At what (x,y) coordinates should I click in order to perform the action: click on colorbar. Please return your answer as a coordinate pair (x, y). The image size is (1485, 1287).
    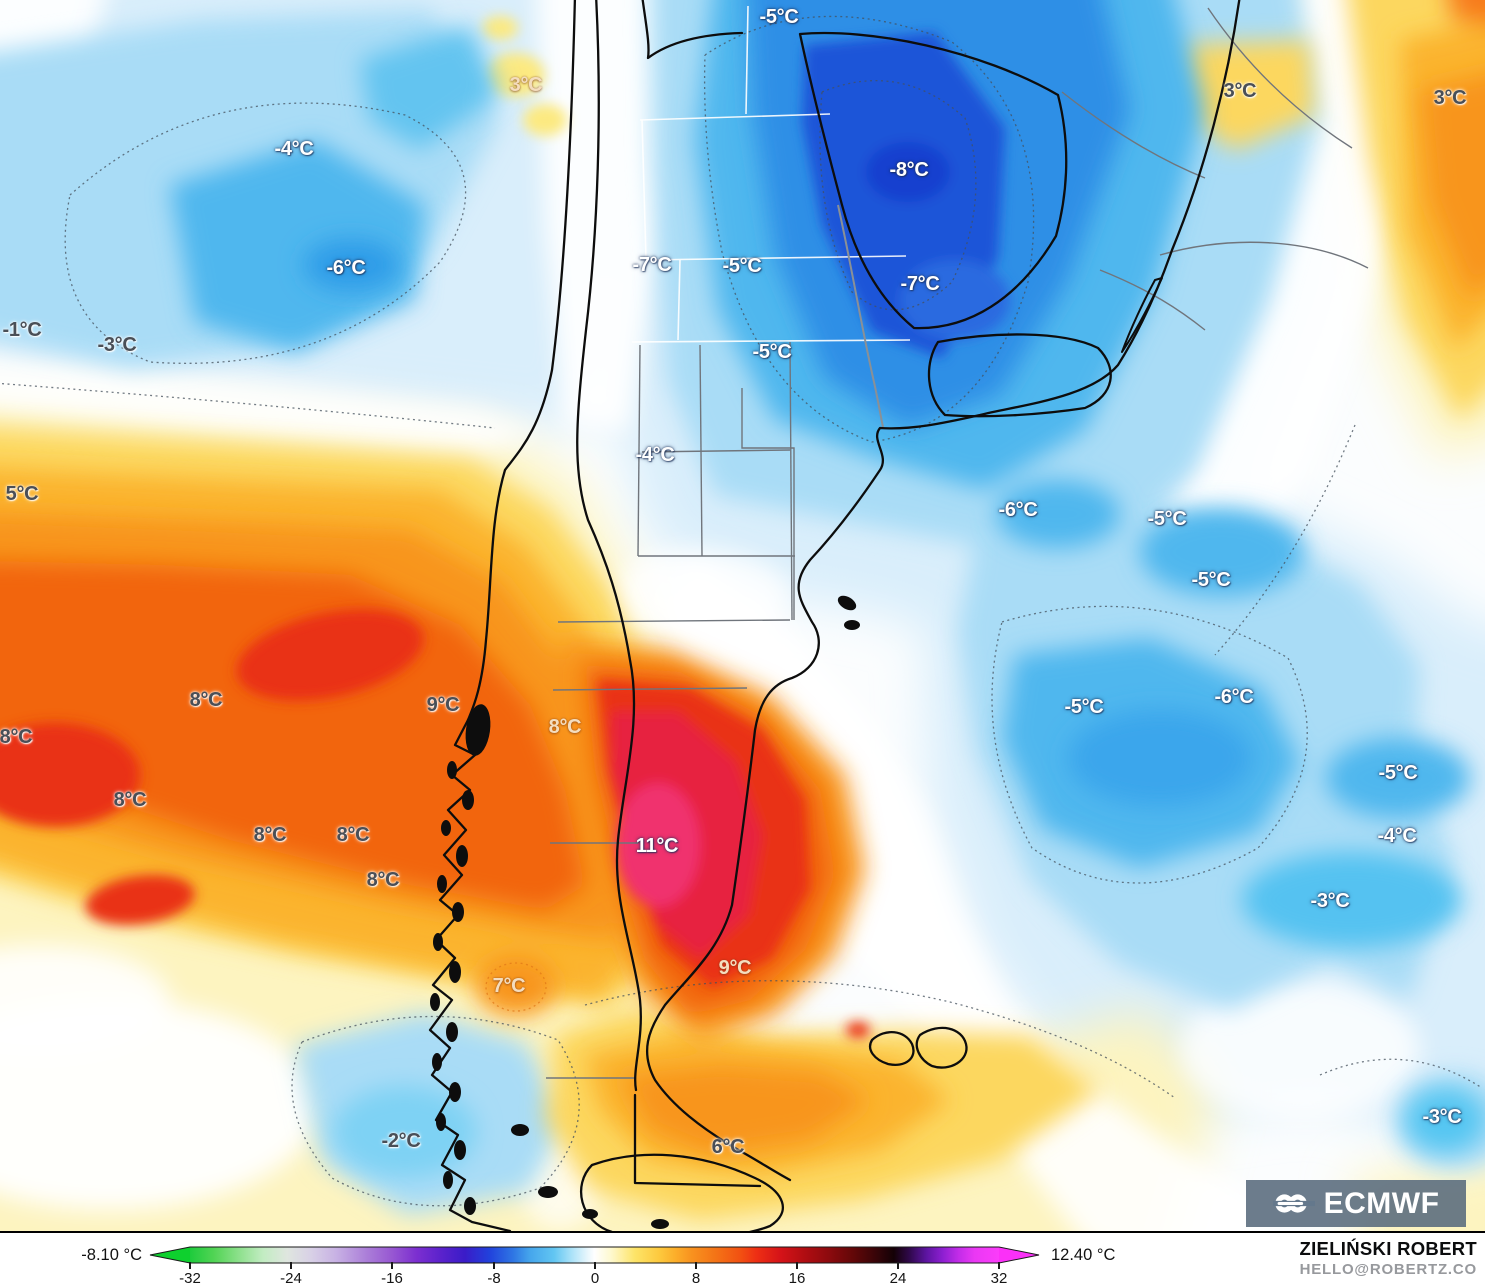
    Looking at the image, I should click on (594, 1255).